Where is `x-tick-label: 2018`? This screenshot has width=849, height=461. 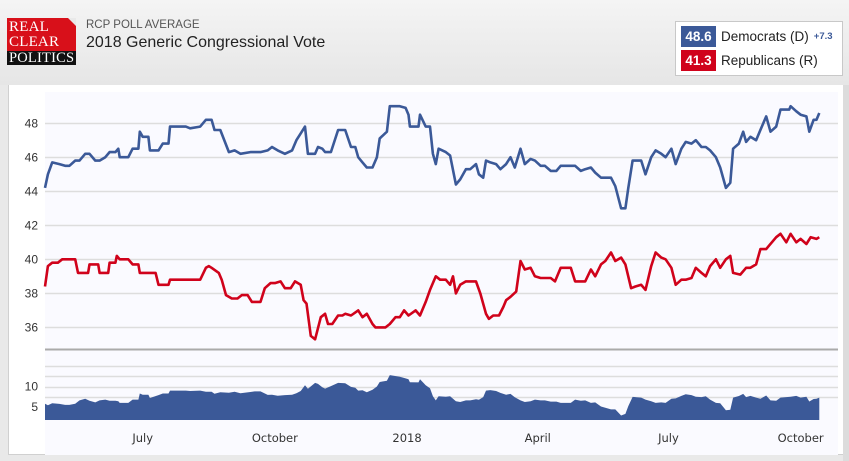 x-tick-label: 2018 is located at coordinates (406, 438).